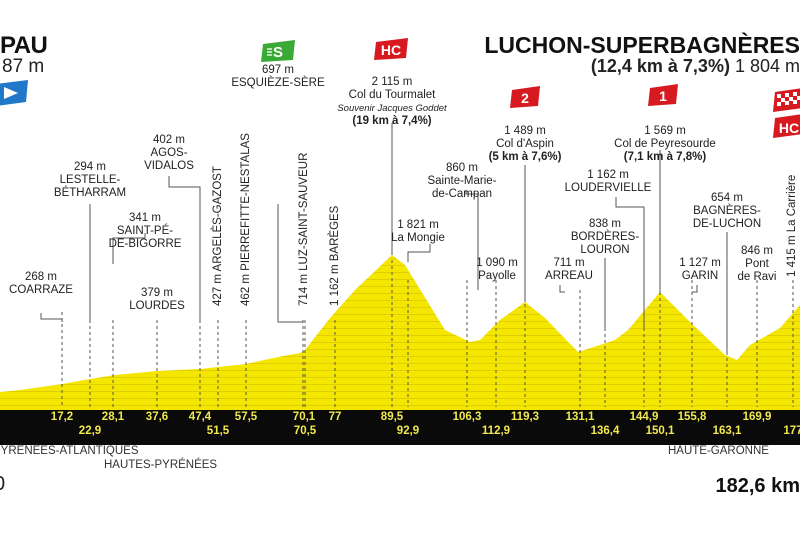 The width and height of the screenshot is (800, 533). Describe the element at coordinates (169, 166) in the screenshot. I see `place-name: VIDALOS` at that location.